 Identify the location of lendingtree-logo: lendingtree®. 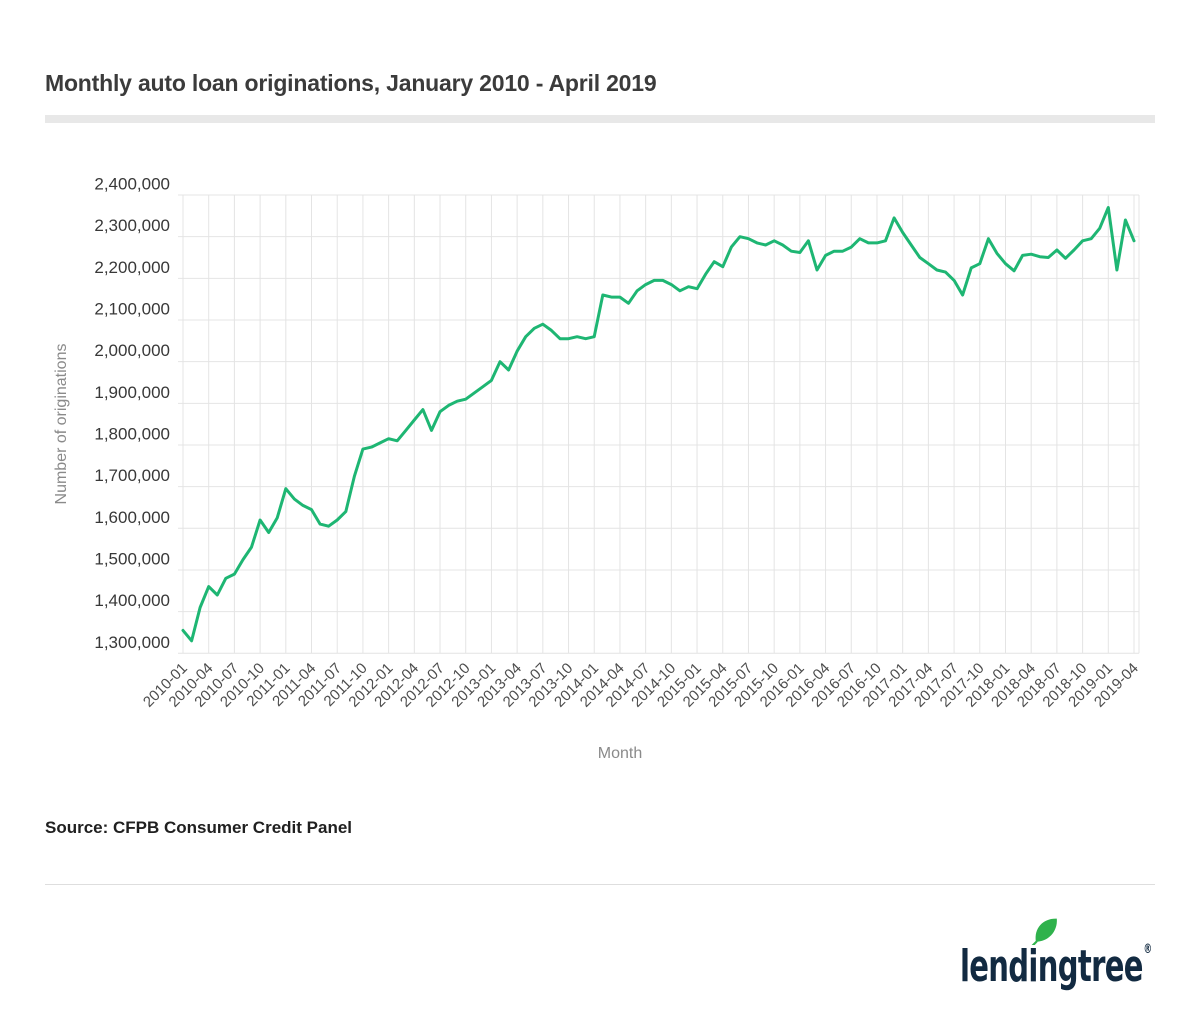
(1060, 955).